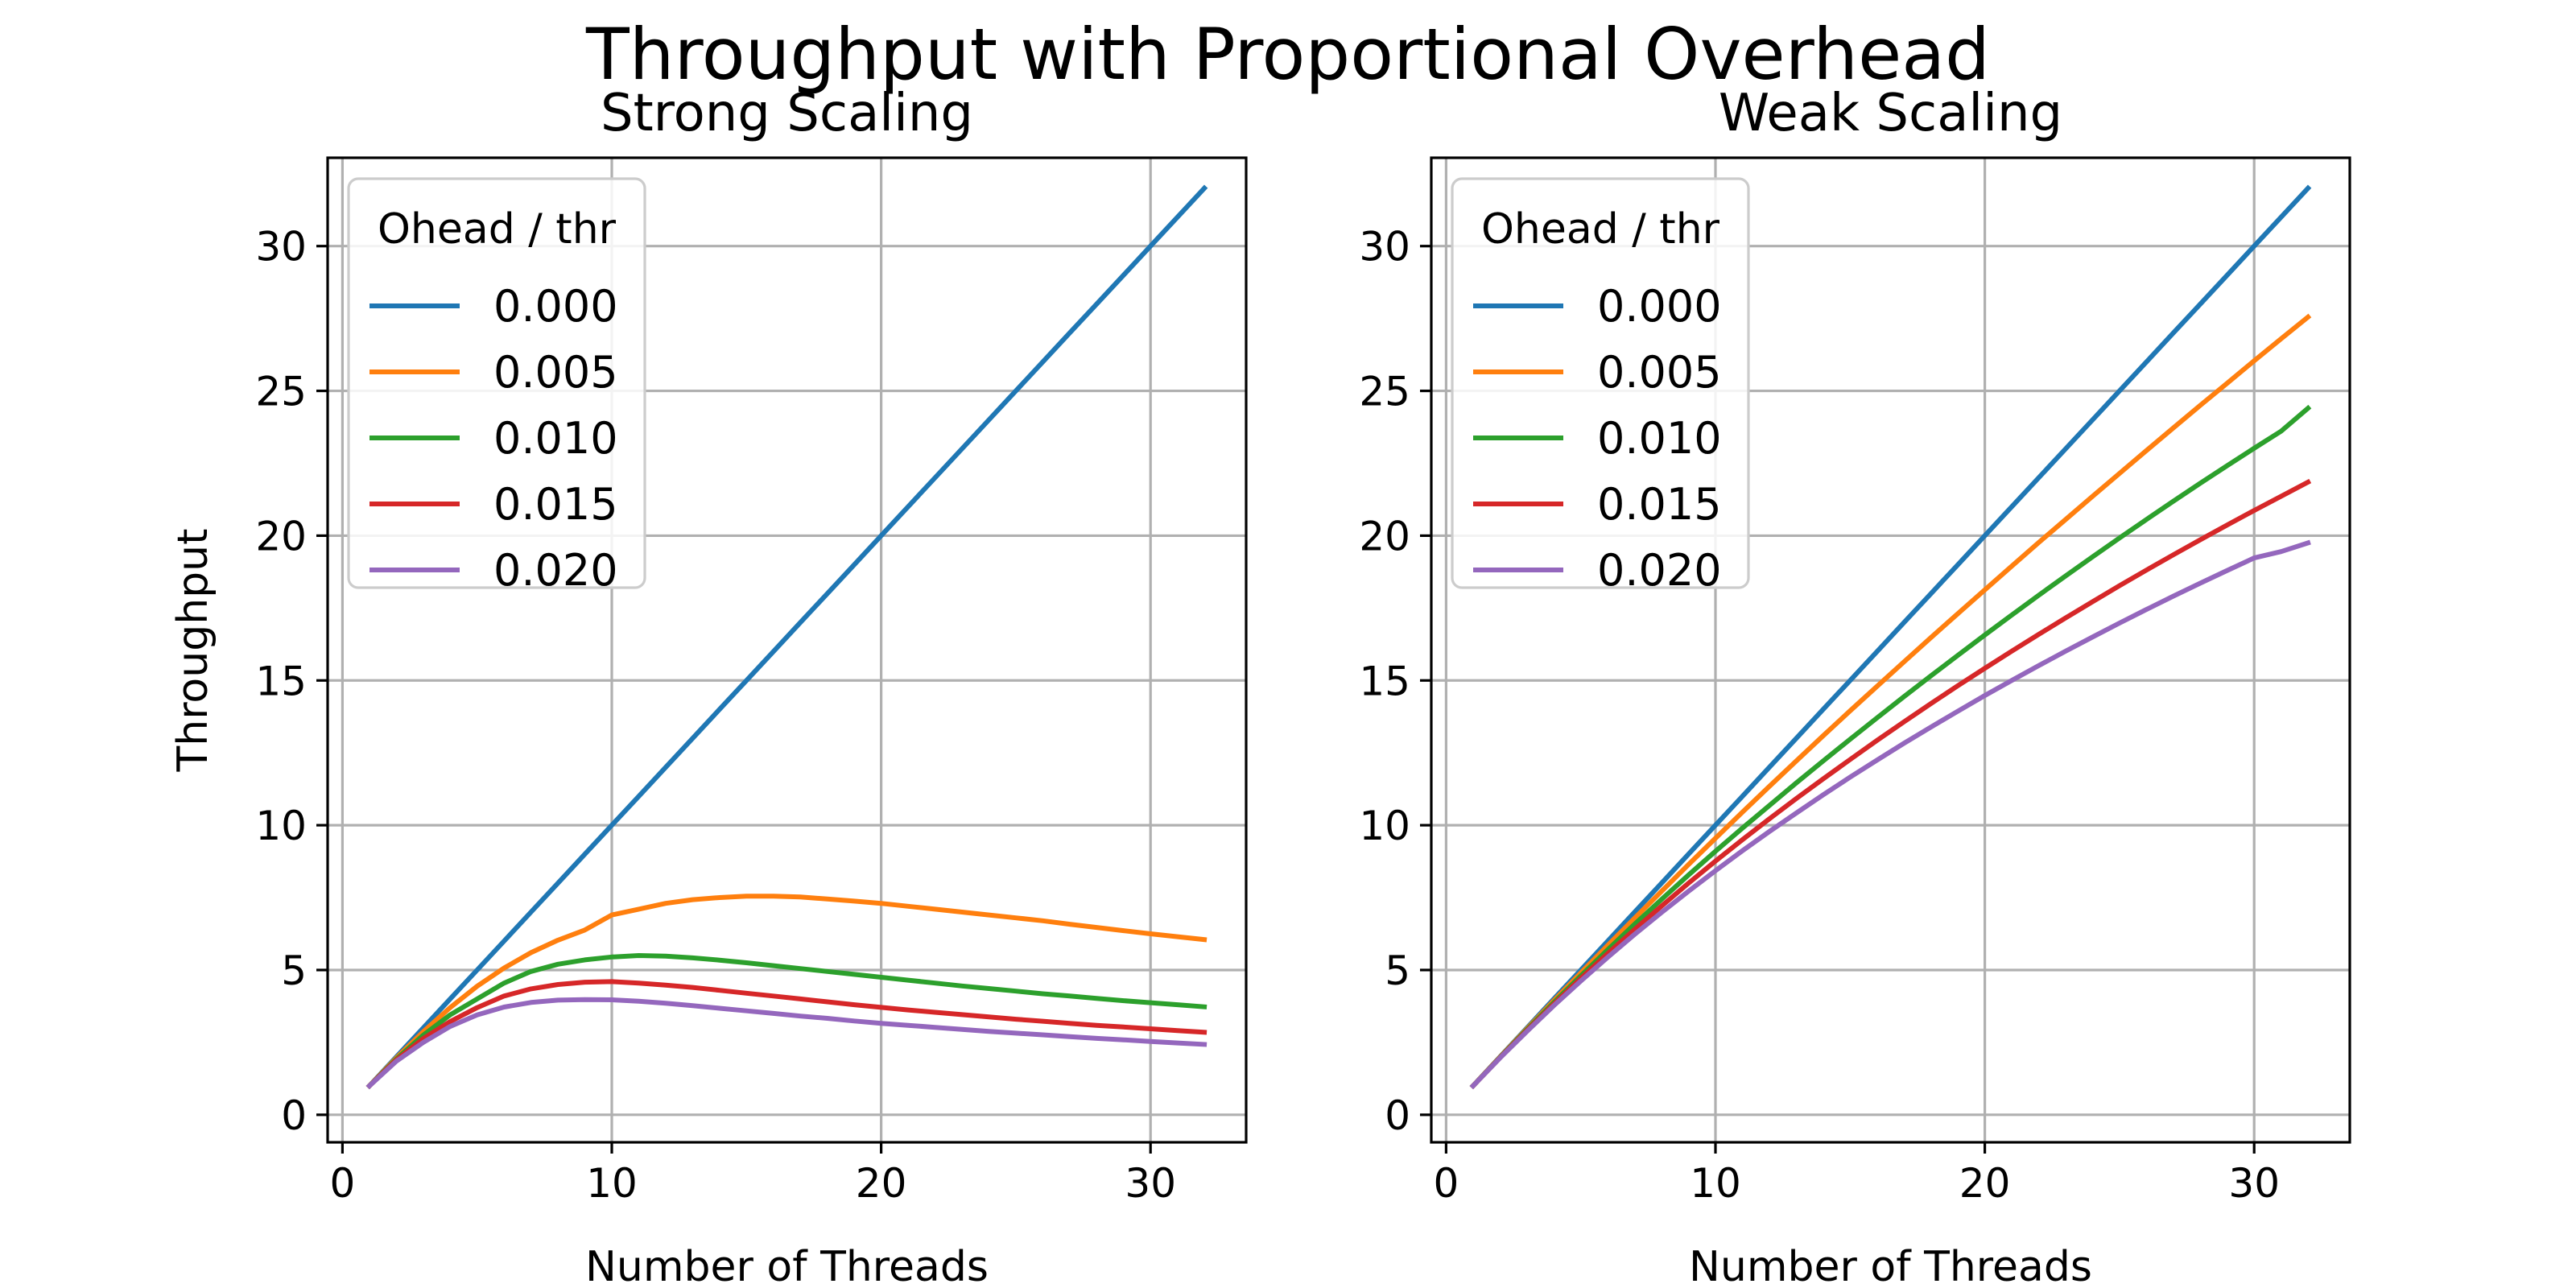 The width and height of the screenshot is (2576, 1288). Describe the element at coordinates (193, 650) in the screenshot. I see `y-axis-label: Throughput` at that location.